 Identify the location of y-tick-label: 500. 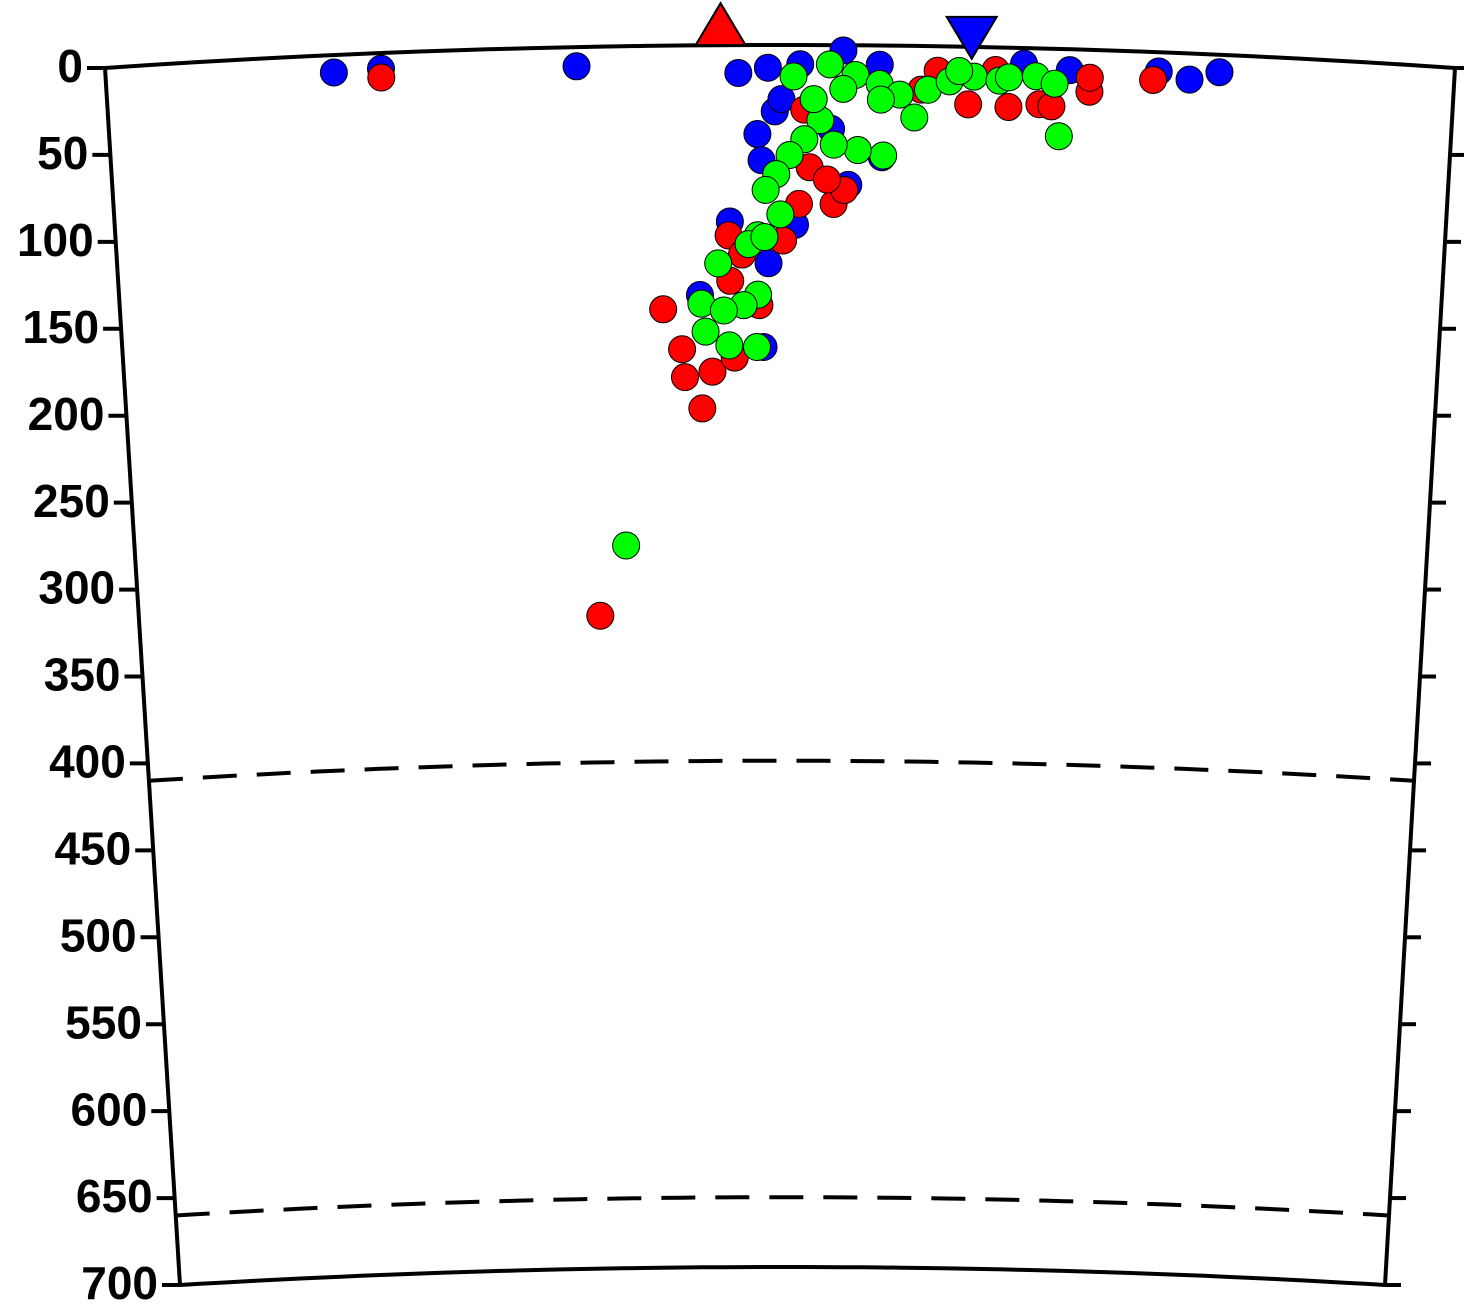
(98, 935).